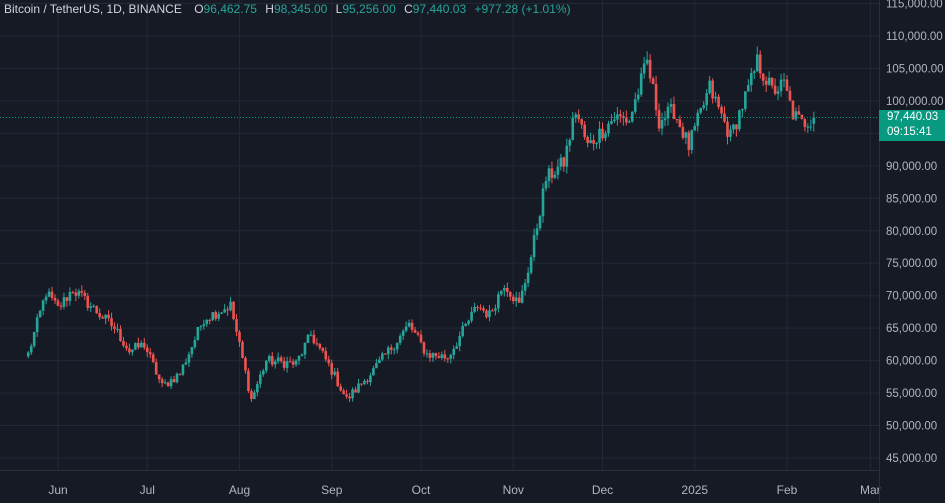 This screenshot has height=503, width=945. What do you see at coordinates (93, 9) in the screenshot?
I see `symbol-label: Bitcoin / TetherUS, 1D, BINANCE` at bounding box center [93, 9].